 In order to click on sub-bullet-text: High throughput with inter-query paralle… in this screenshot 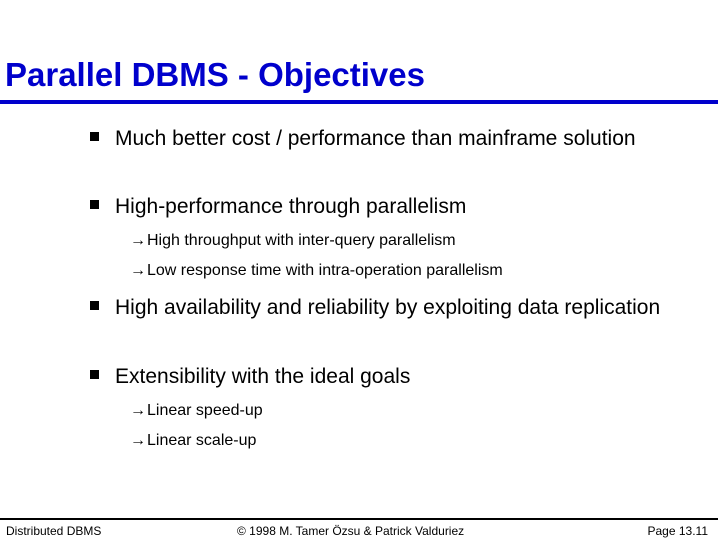, I will do `click(301, 240)`.